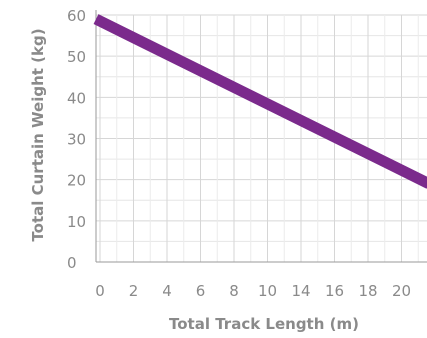 Image resolution: width=427 pixels, height=338 pixels. I want to click on x-tick-label: 18, so click(367, 291).